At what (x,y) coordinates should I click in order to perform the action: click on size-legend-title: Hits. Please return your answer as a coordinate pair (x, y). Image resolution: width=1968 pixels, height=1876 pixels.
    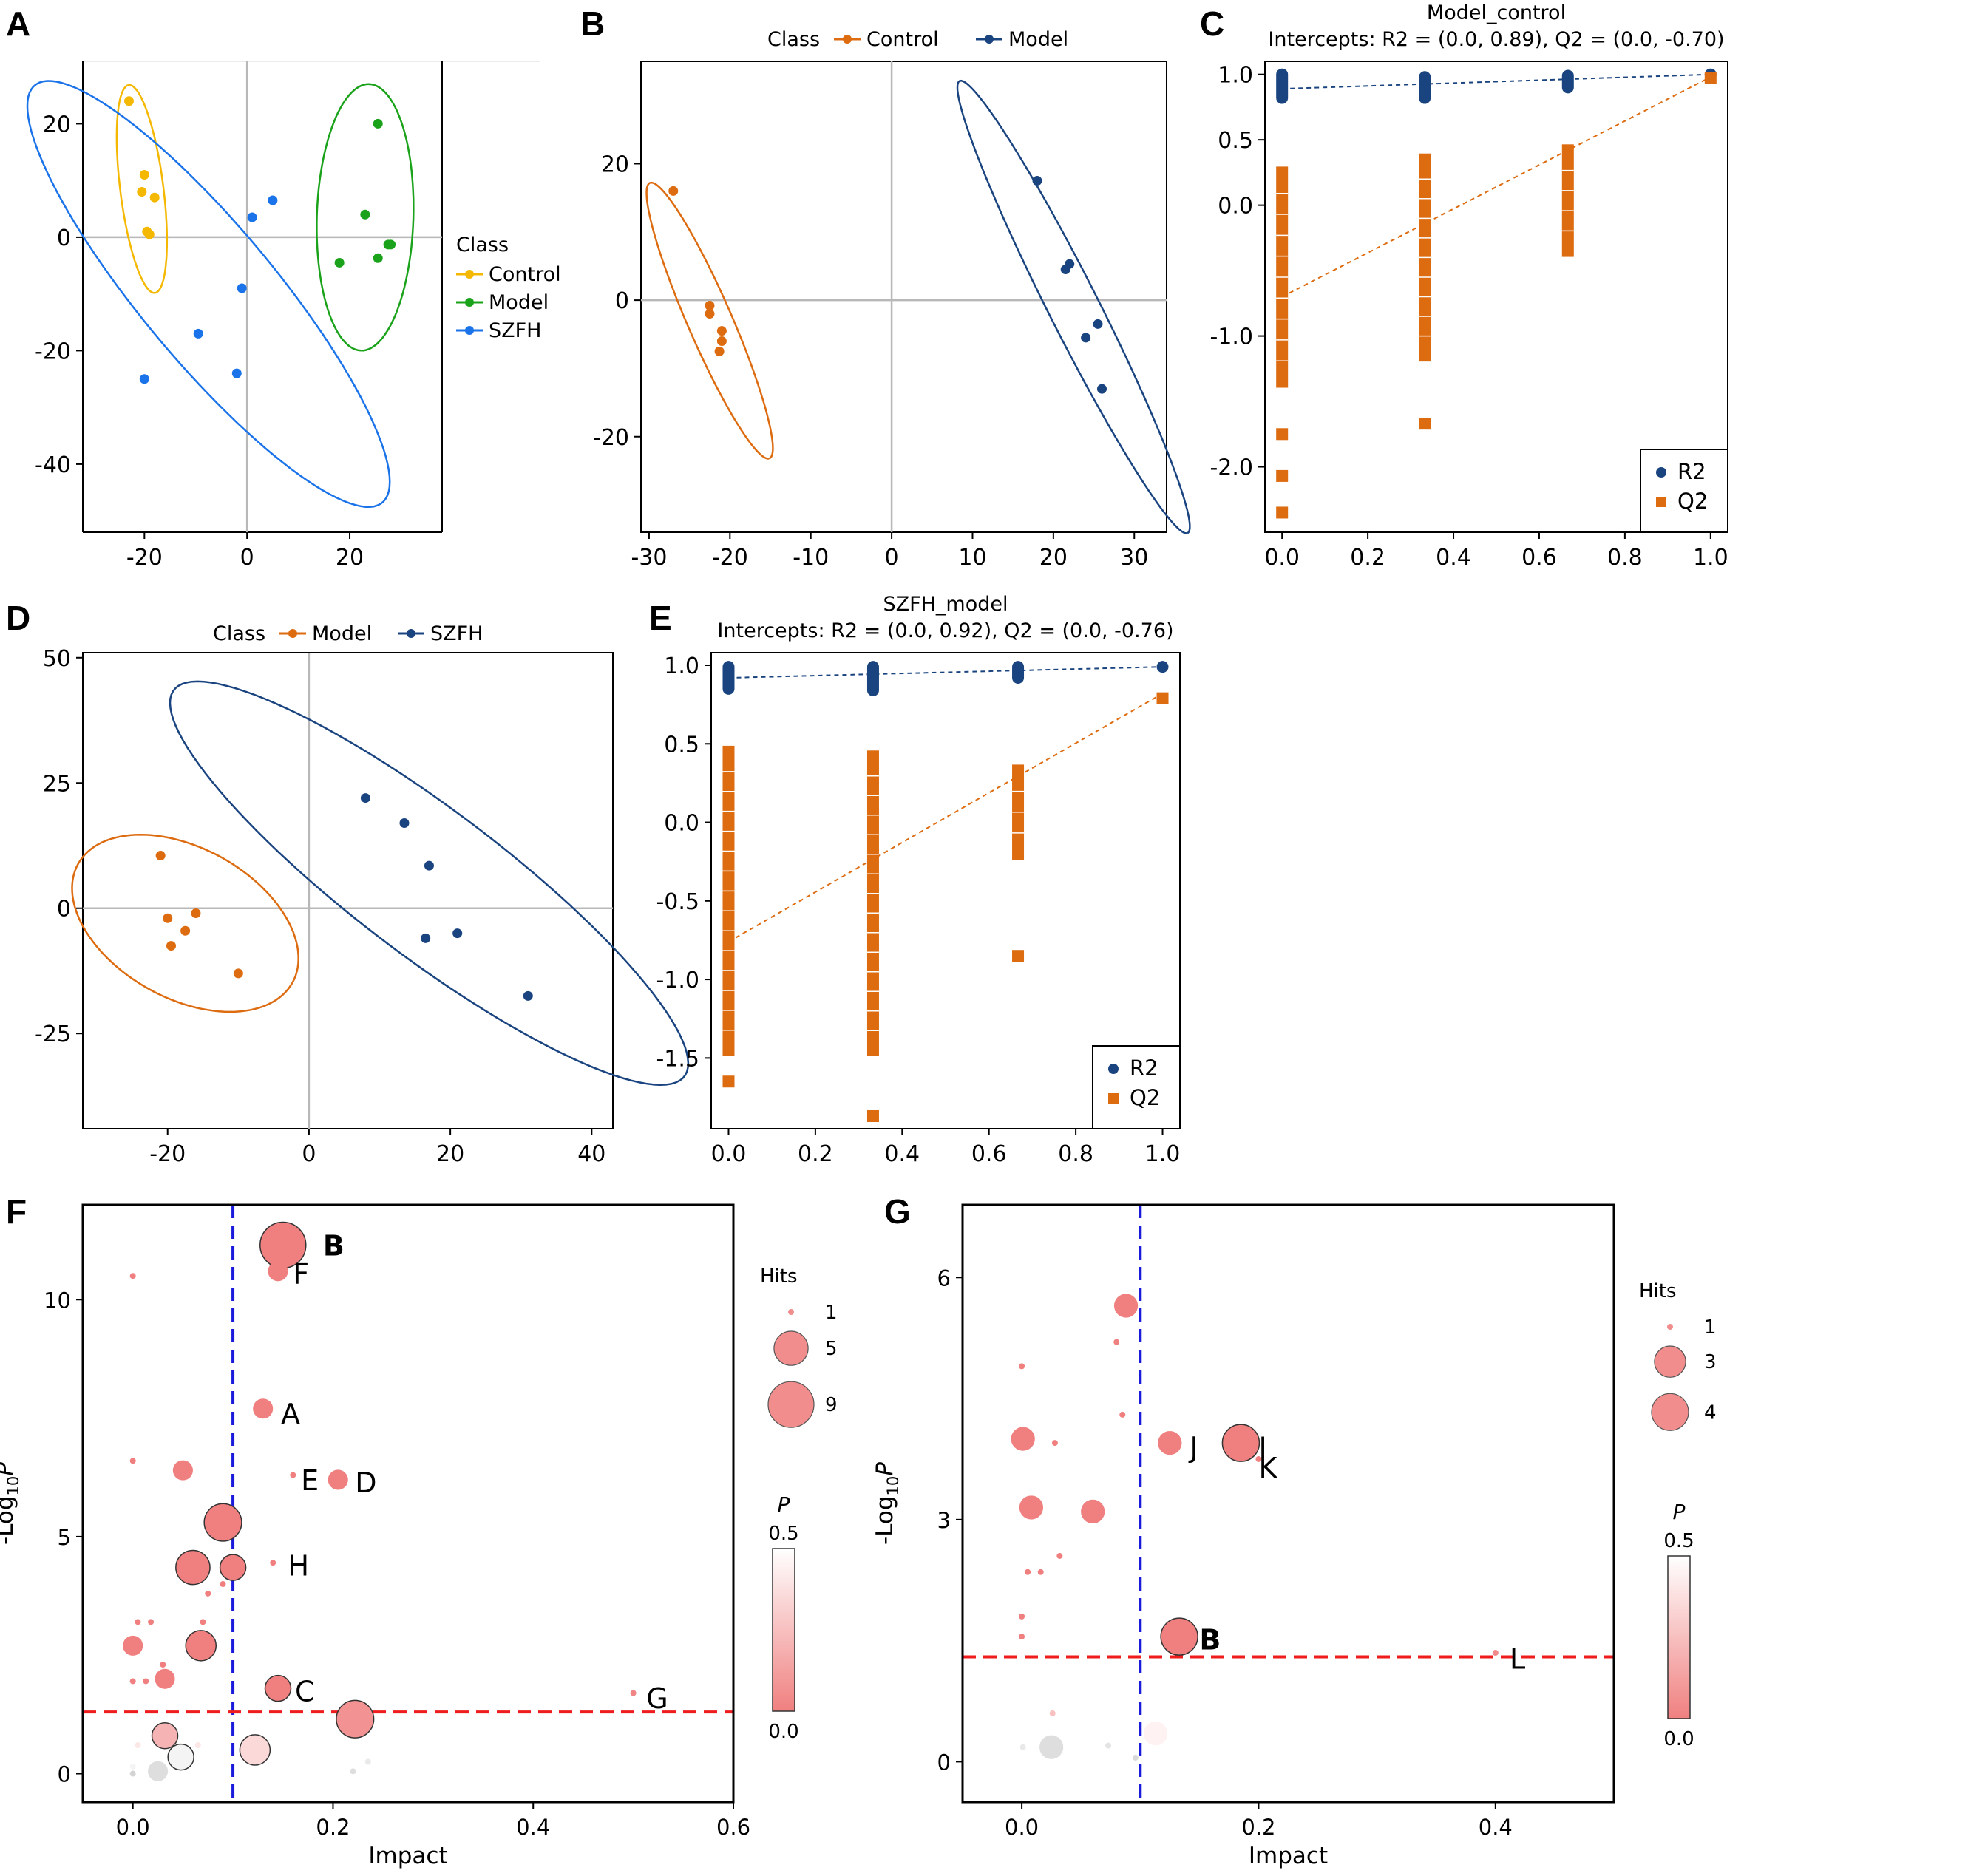
    Looking at the image, I should click on (779, 1276).